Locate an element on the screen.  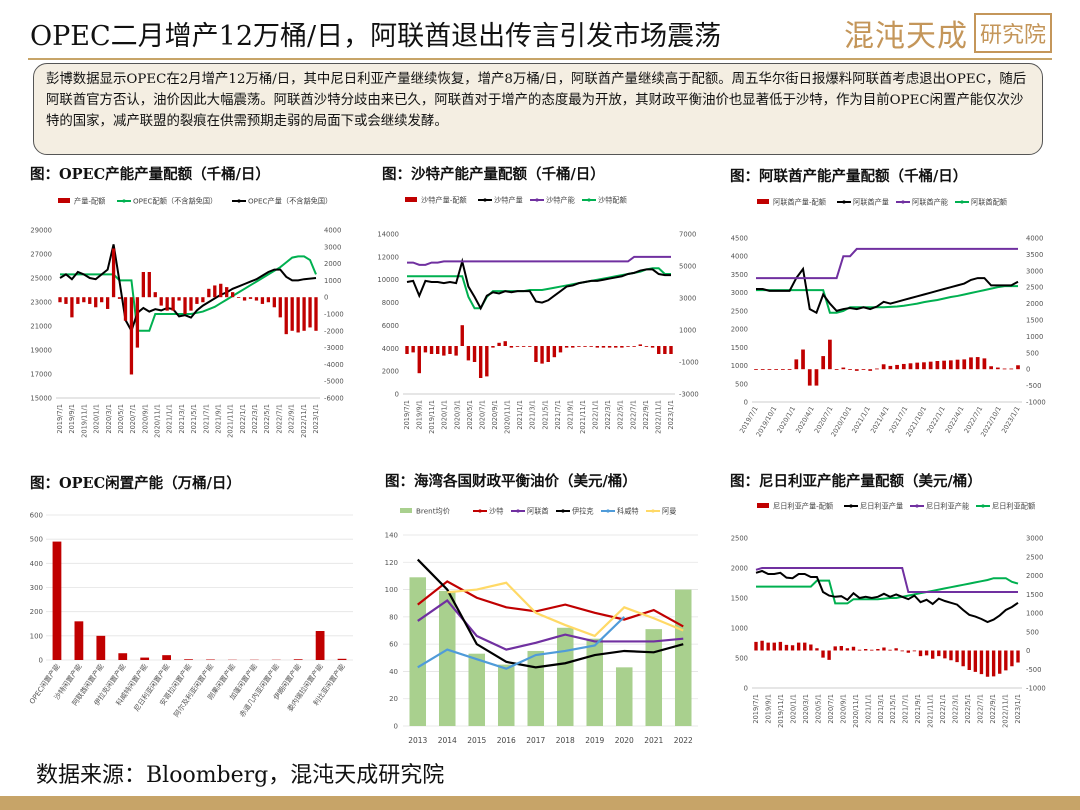
svg-nigeria-ytick-right-8: 3000 is located at coordinates (1034, 539).